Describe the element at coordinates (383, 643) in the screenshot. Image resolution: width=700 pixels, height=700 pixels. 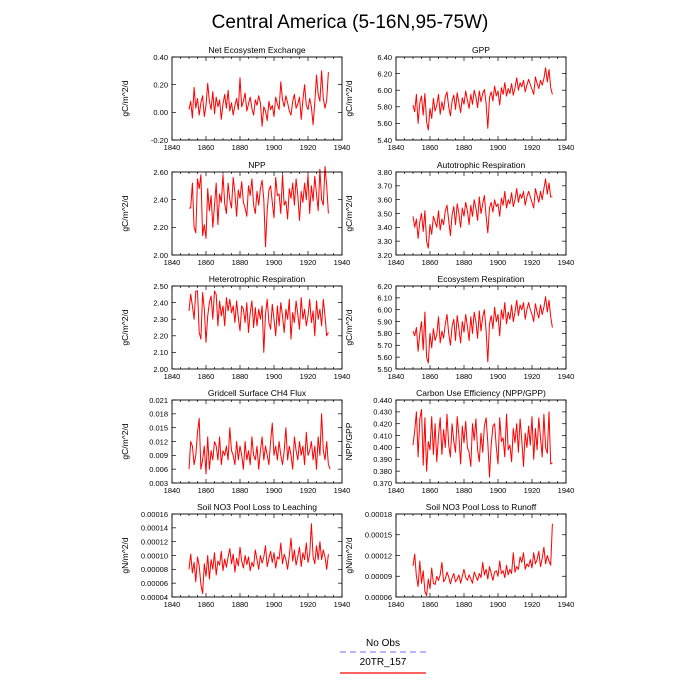
I see `legend-label-no-obs: No Obs` at that location.